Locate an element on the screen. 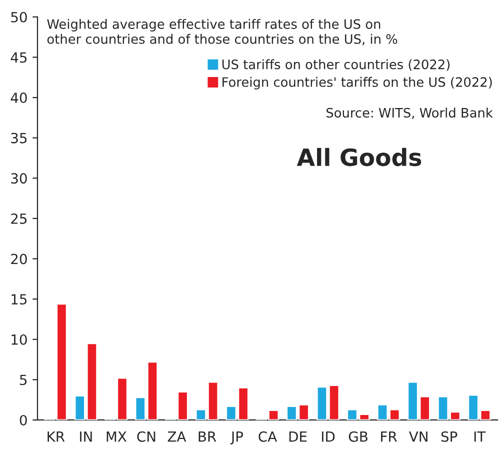  legend-label: US tariffs on other countries (2022) is located at coordinates (336, 65).